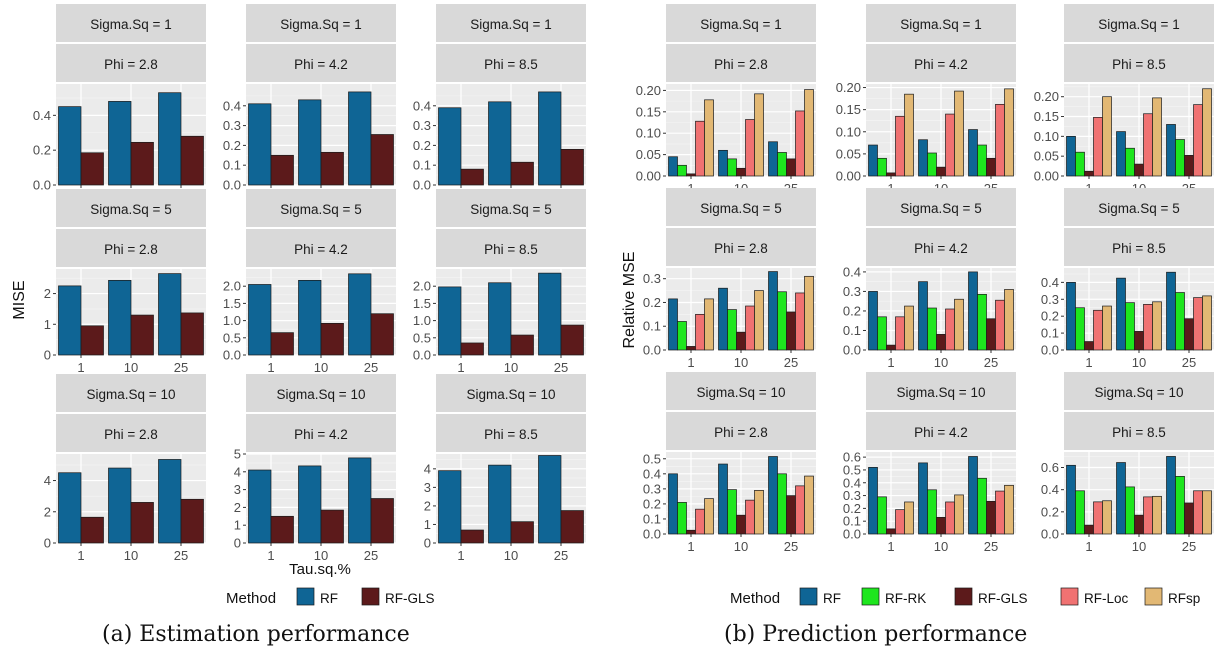 The height and width of the screenshot is (664, 1216). Describe the element at coordinates (1184, 598) in the screenshot. I see `legend-label: RFsp` at that location.